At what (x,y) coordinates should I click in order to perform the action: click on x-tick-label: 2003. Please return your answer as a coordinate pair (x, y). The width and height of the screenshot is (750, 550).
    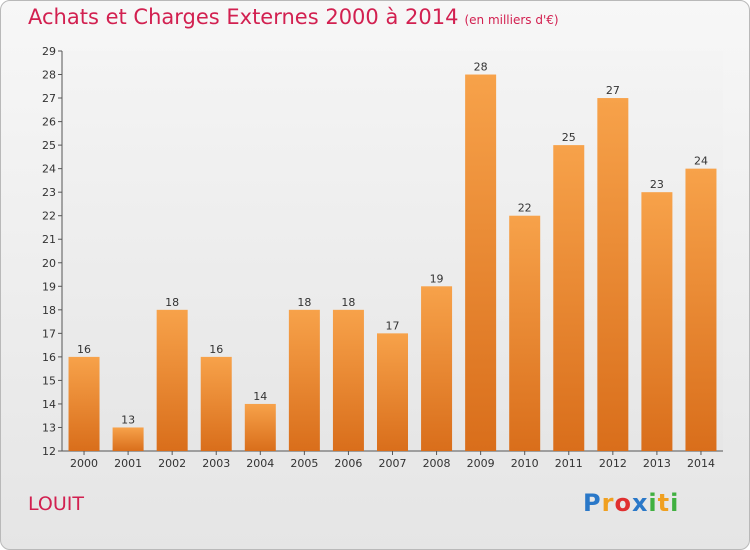
    Looking at the image, I should click on (216, 463).